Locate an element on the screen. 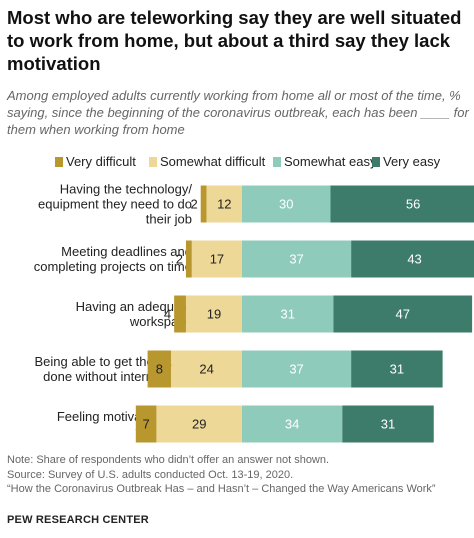 The width and height of the screenshot is (474, 538). bar-value-label: 4 is located at coordinates (167, 314).